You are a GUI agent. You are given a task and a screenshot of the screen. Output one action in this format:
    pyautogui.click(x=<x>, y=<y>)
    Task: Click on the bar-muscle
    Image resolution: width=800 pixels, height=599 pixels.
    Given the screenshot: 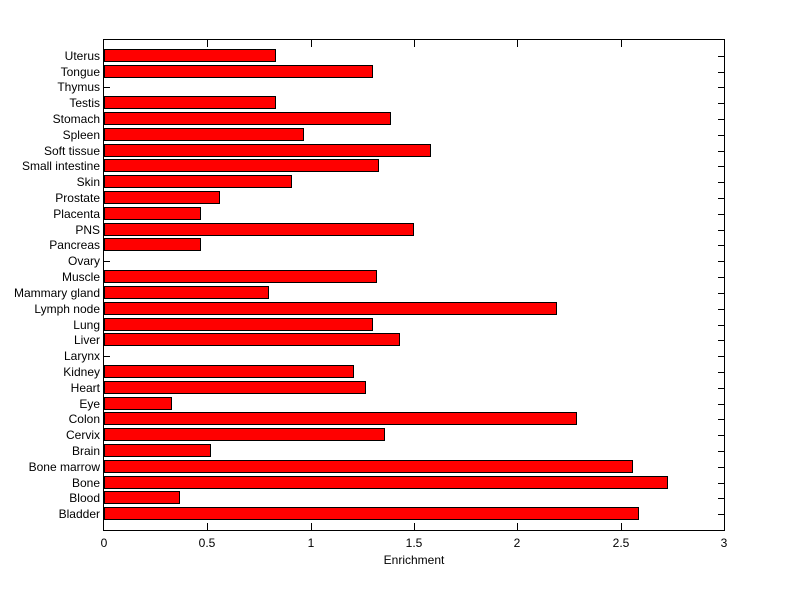 What is the action you would take?
    pyautogui.click(x=240, y=276)
    